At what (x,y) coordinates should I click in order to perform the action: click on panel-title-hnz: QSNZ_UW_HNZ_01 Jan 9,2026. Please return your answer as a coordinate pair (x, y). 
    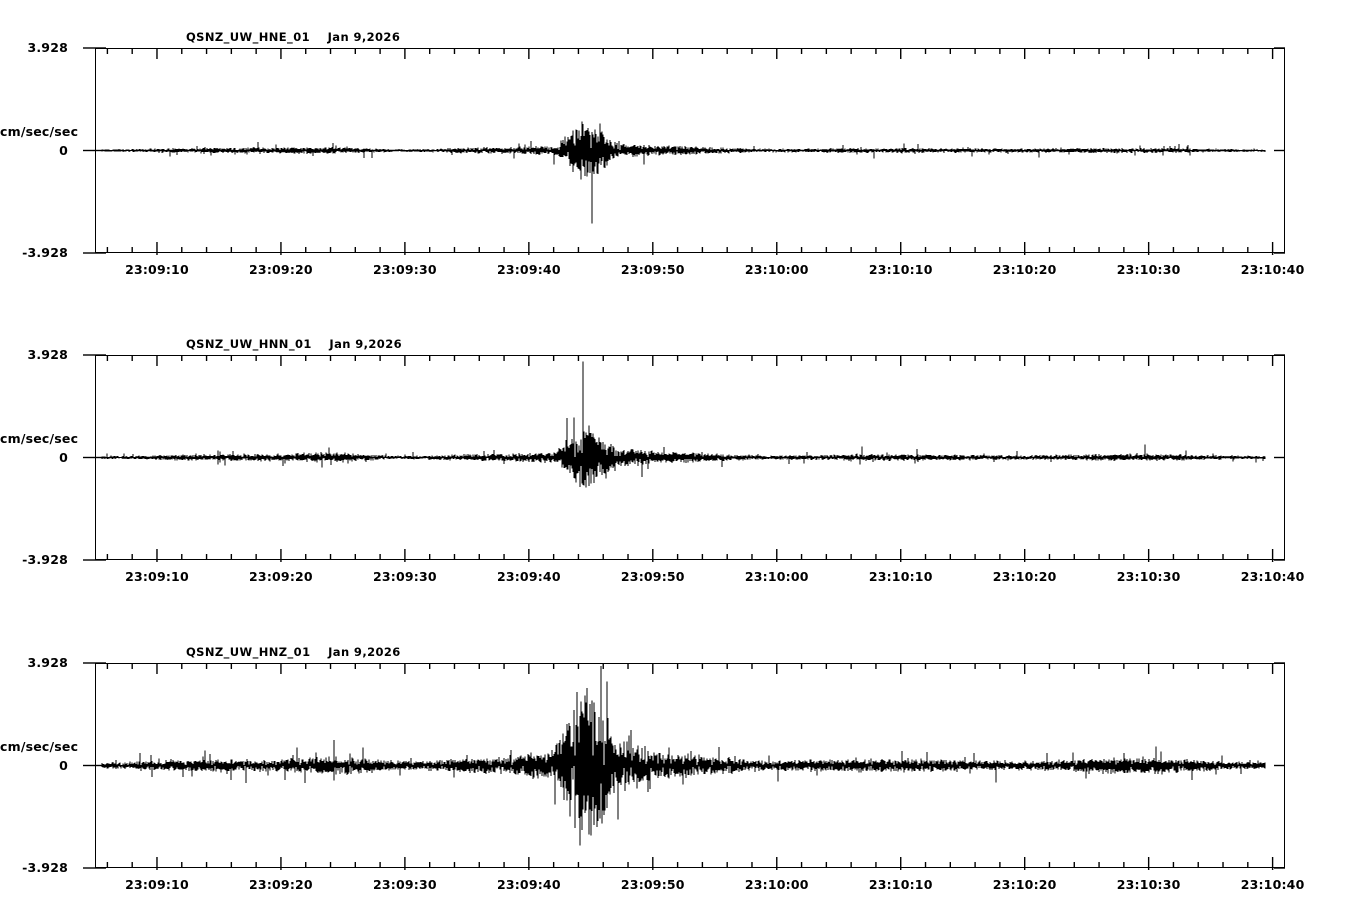
    Looking at the image, I should click on (293, 652).